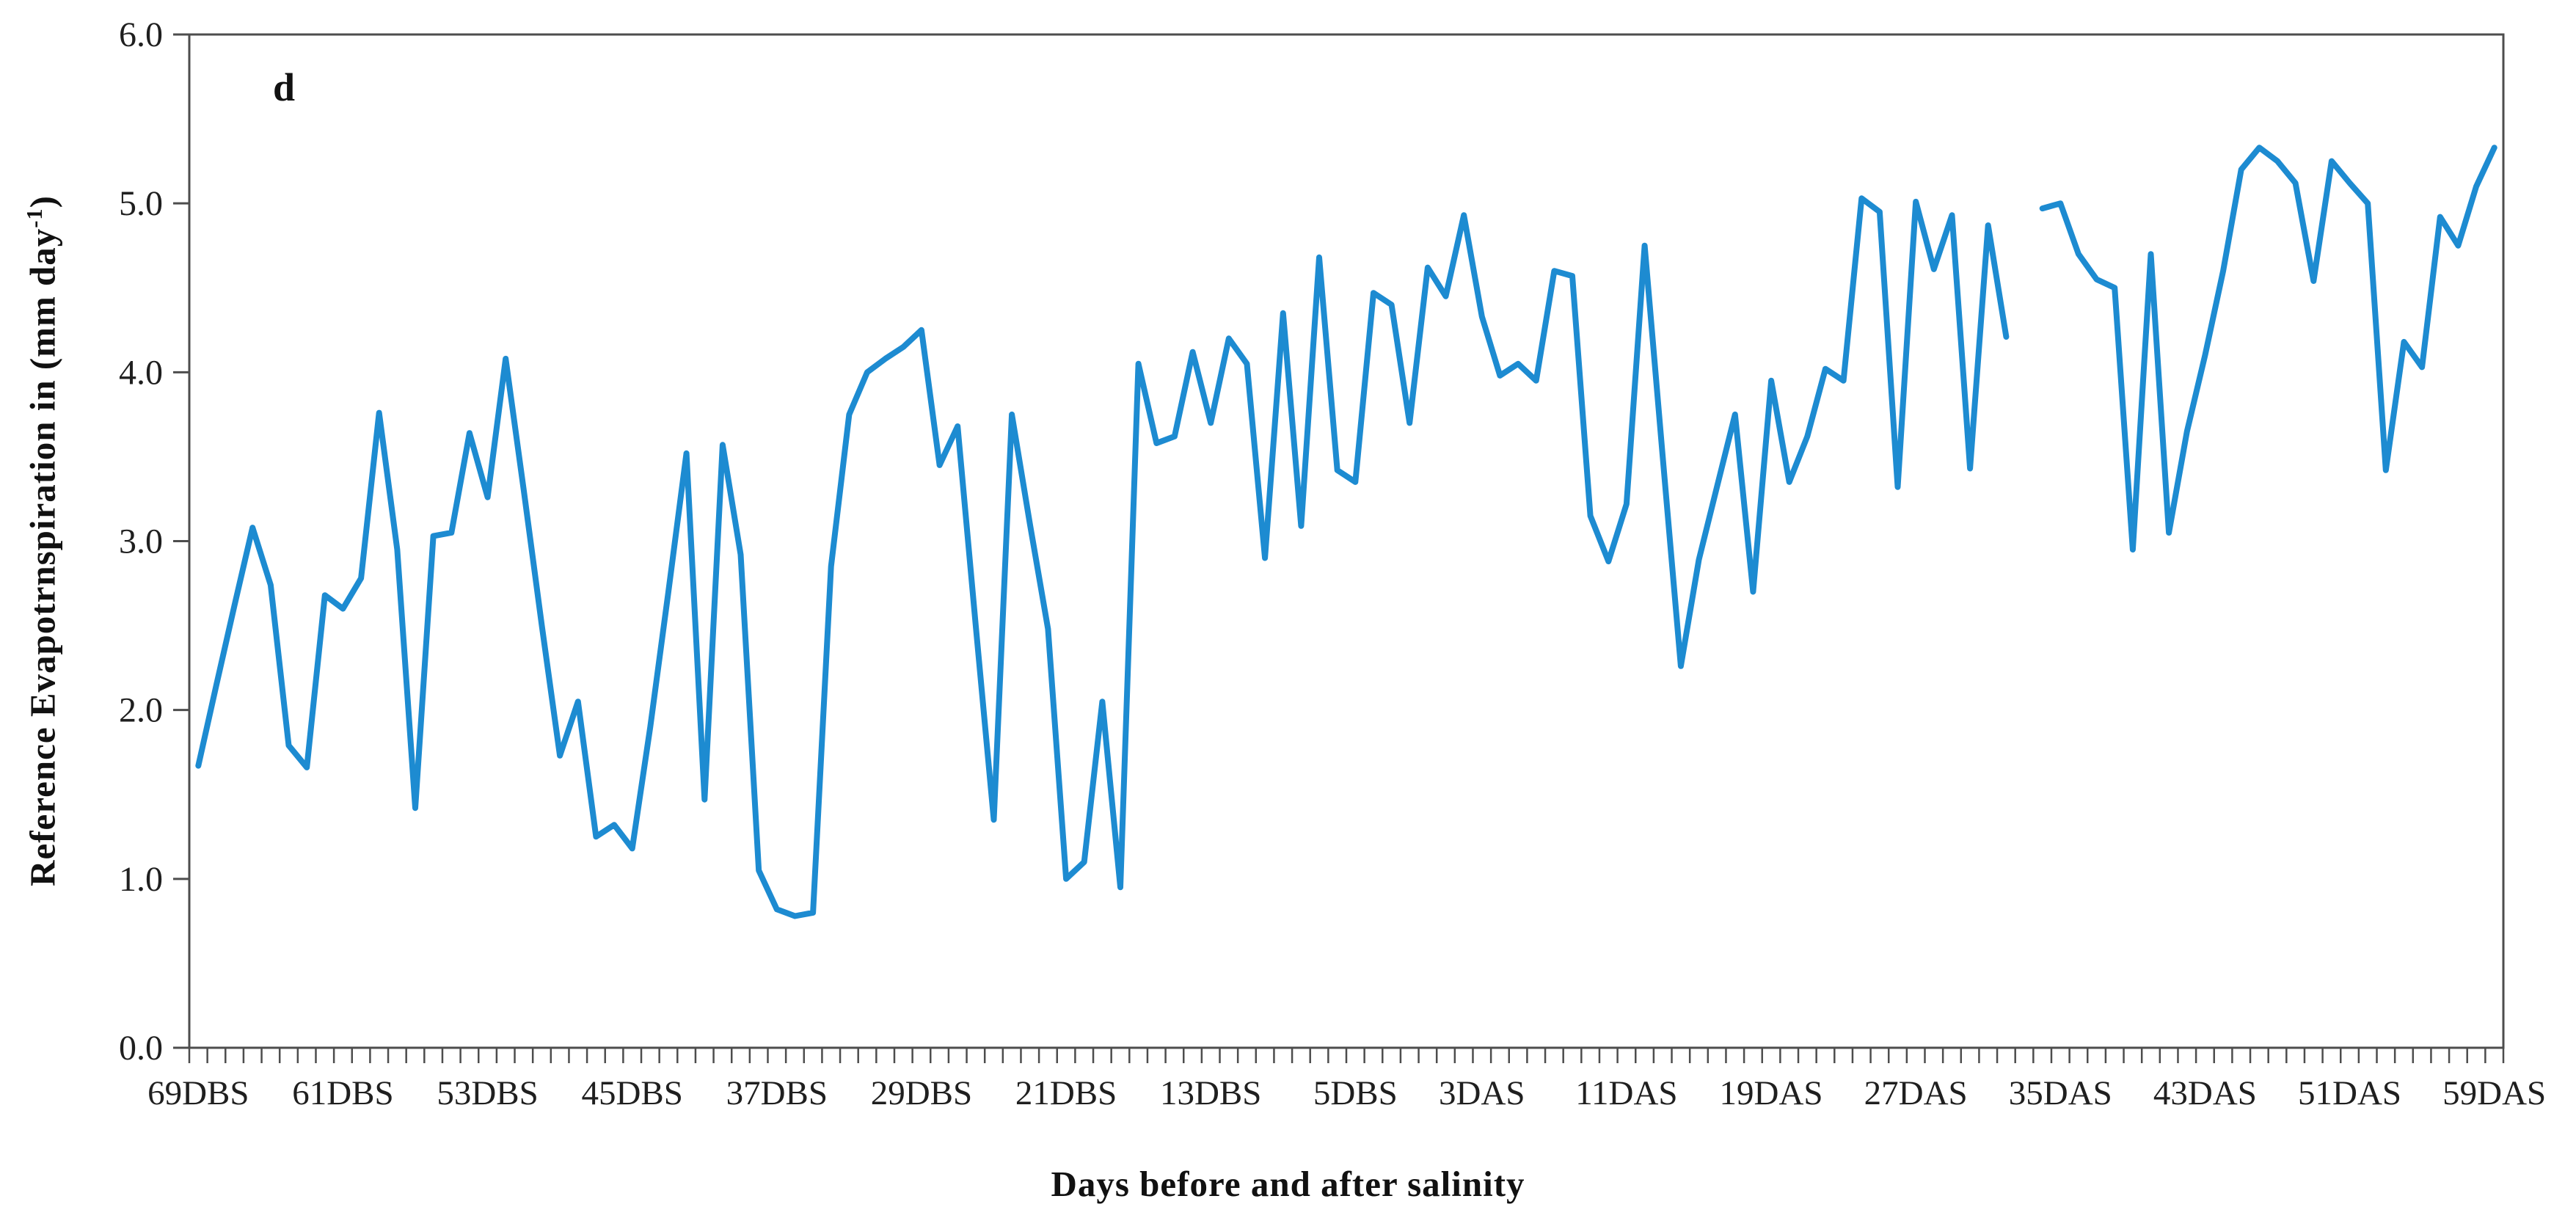 The height and width of the screenshot is (1229, 2576). Describe the element at coordinates (141, 372) in the screenshot. I see `y-tick-label: 4.0` at that location.